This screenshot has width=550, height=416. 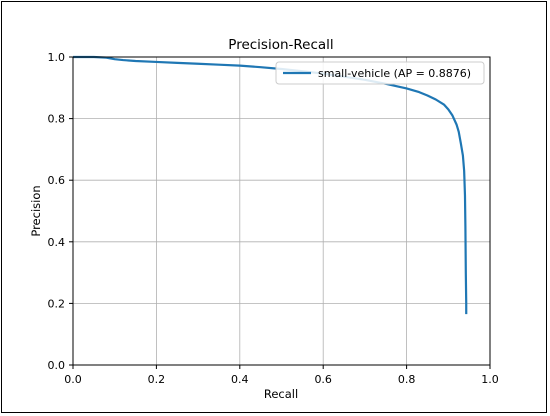 I want to click on y-tick-label: 0.8, so click(x=57, y=119).